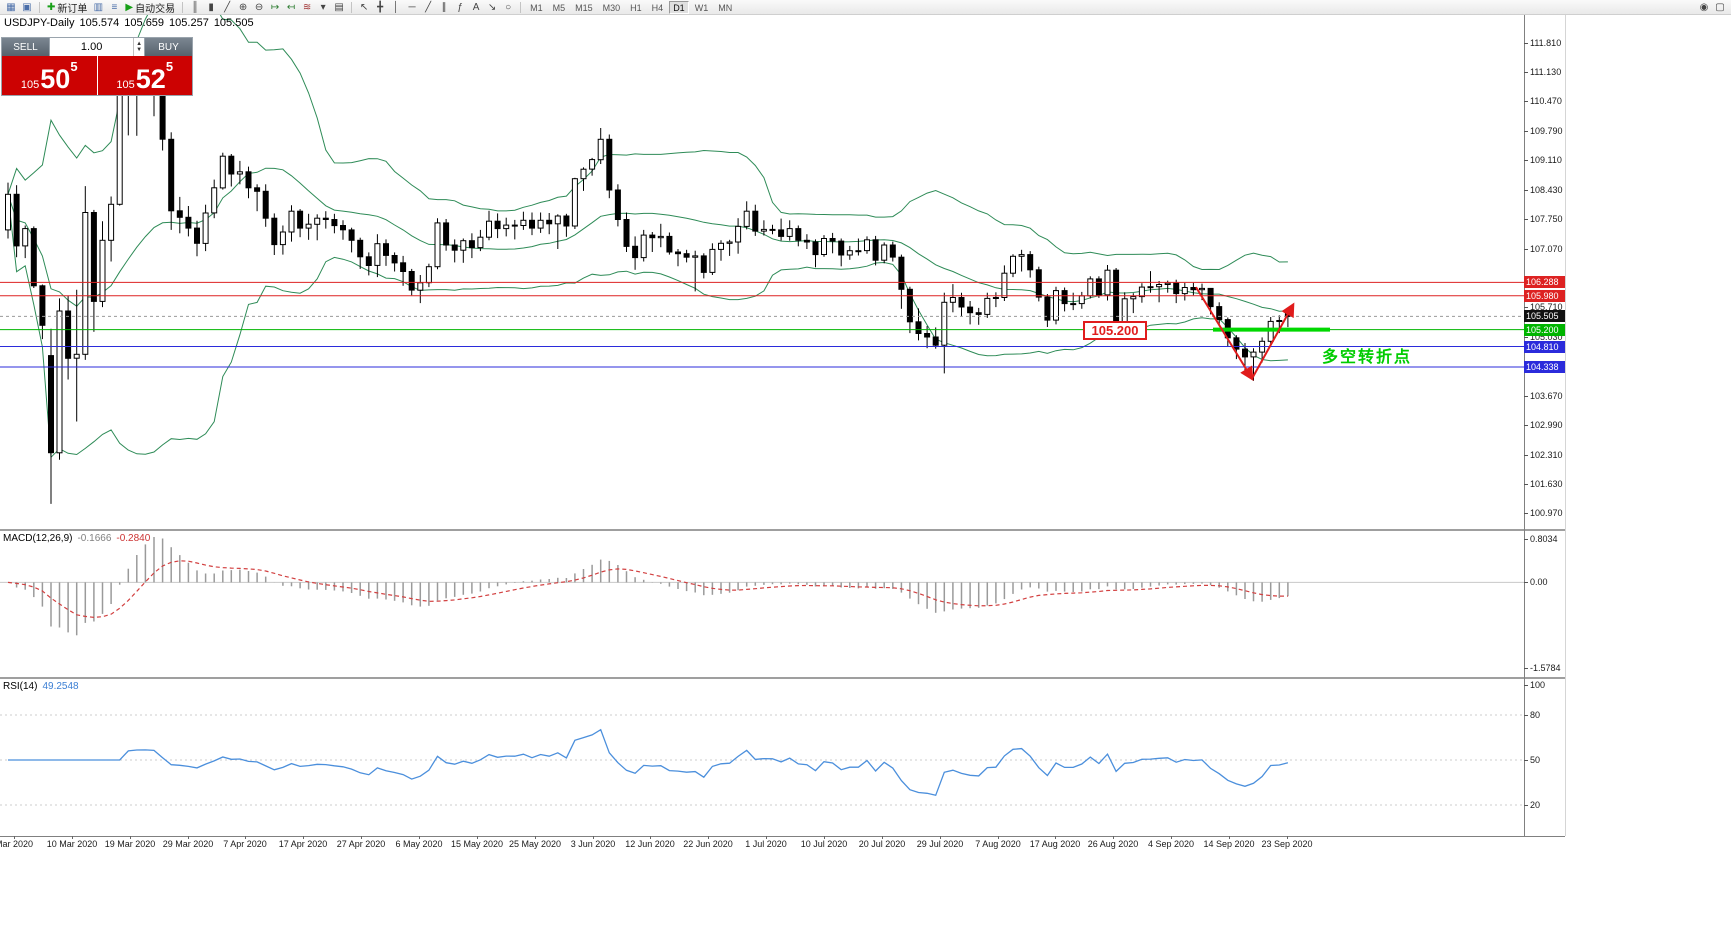 Image resolution: width=1731 pixels, height=942 pixels. What do you see at coordinates (412, 7) in the screenshot?
I see `horizontal-line-icon: ─` at bounding box center [412, 7].